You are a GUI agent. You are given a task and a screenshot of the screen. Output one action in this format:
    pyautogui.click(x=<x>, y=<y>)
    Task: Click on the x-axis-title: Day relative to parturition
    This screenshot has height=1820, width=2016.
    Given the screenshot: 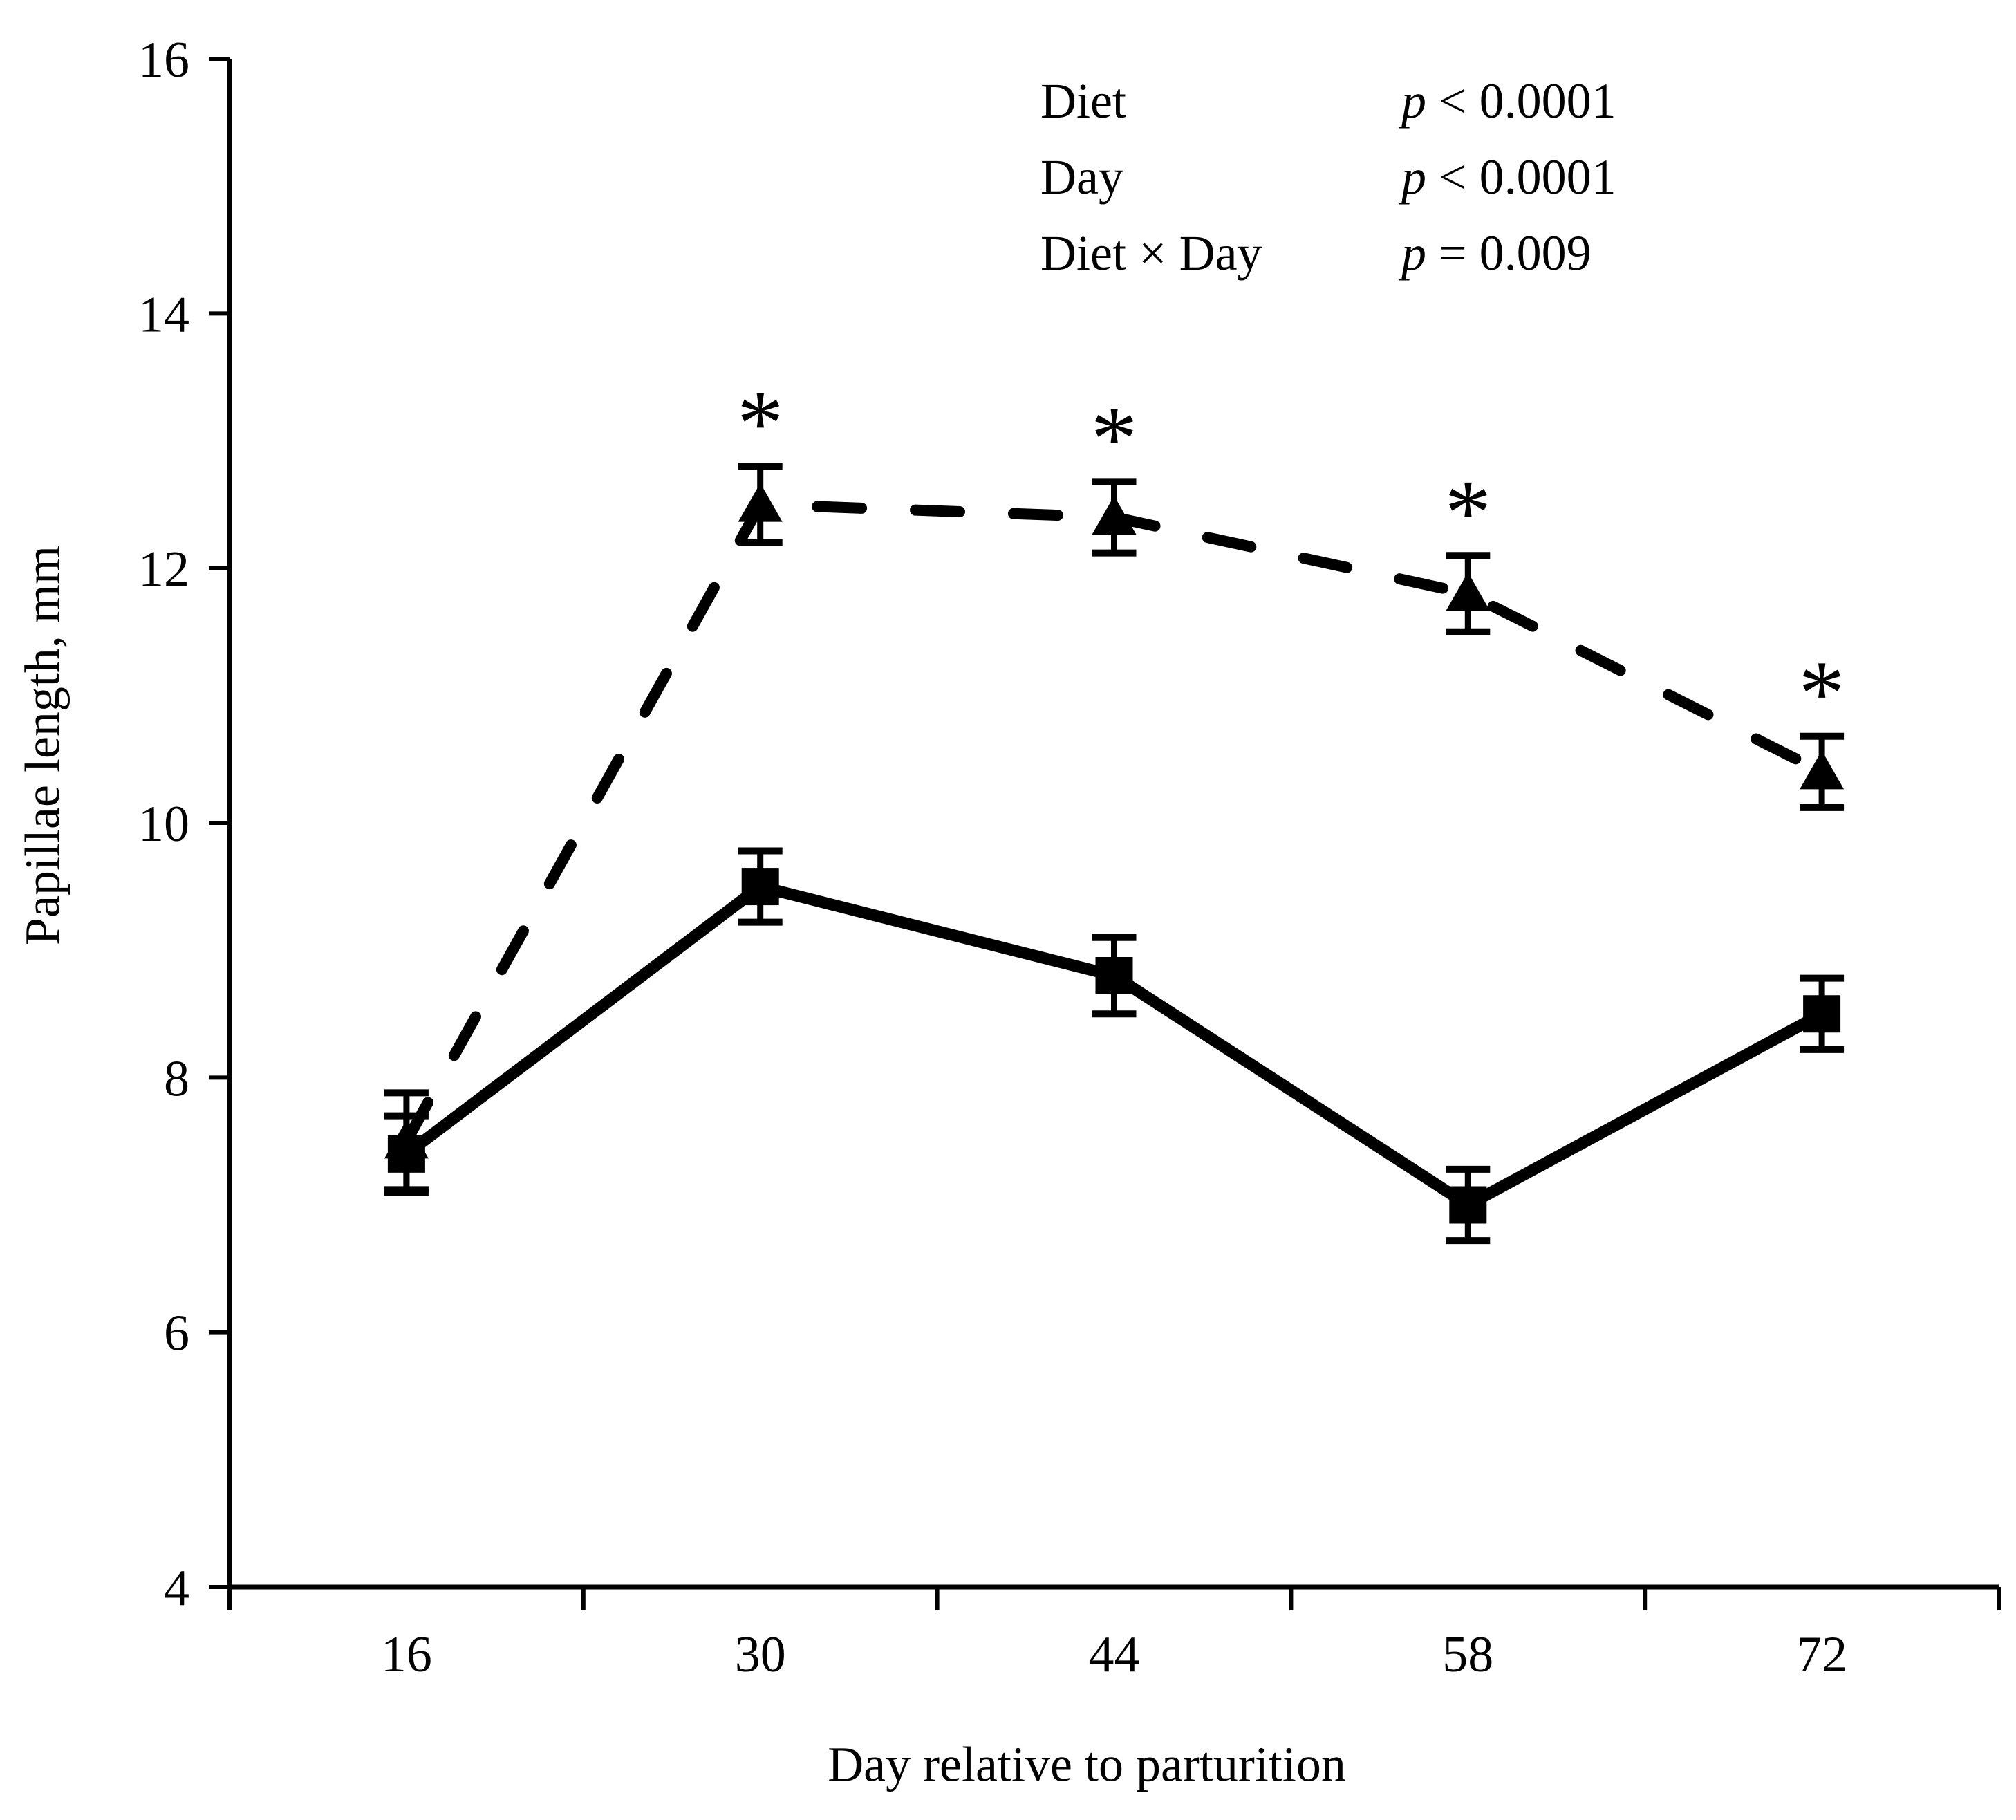 What is the action you would take?
    pyautogui.click(x=1087, y=1764)
    